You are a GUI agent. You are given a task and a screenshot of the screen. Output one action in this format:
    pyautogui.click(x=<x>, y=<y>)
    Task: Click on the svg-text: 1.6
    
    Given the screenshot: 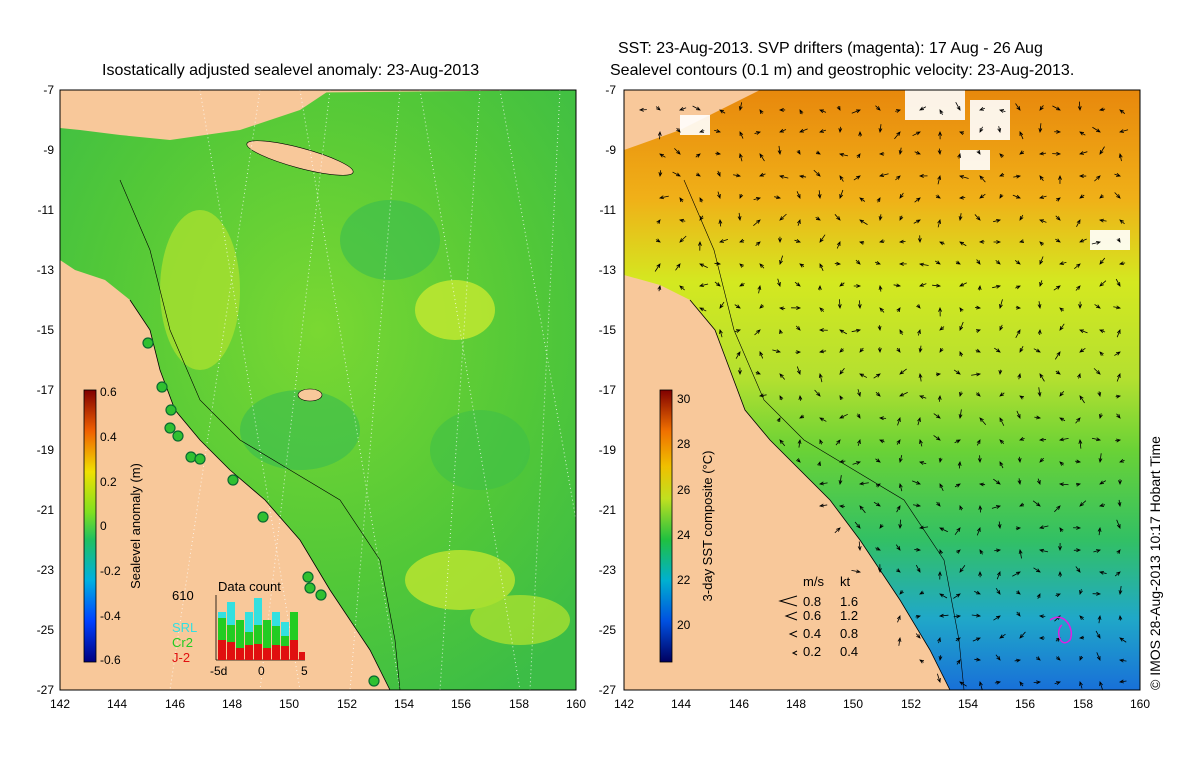 What is the action you would take?
    pyautogui.click(x=849, y=601)
    